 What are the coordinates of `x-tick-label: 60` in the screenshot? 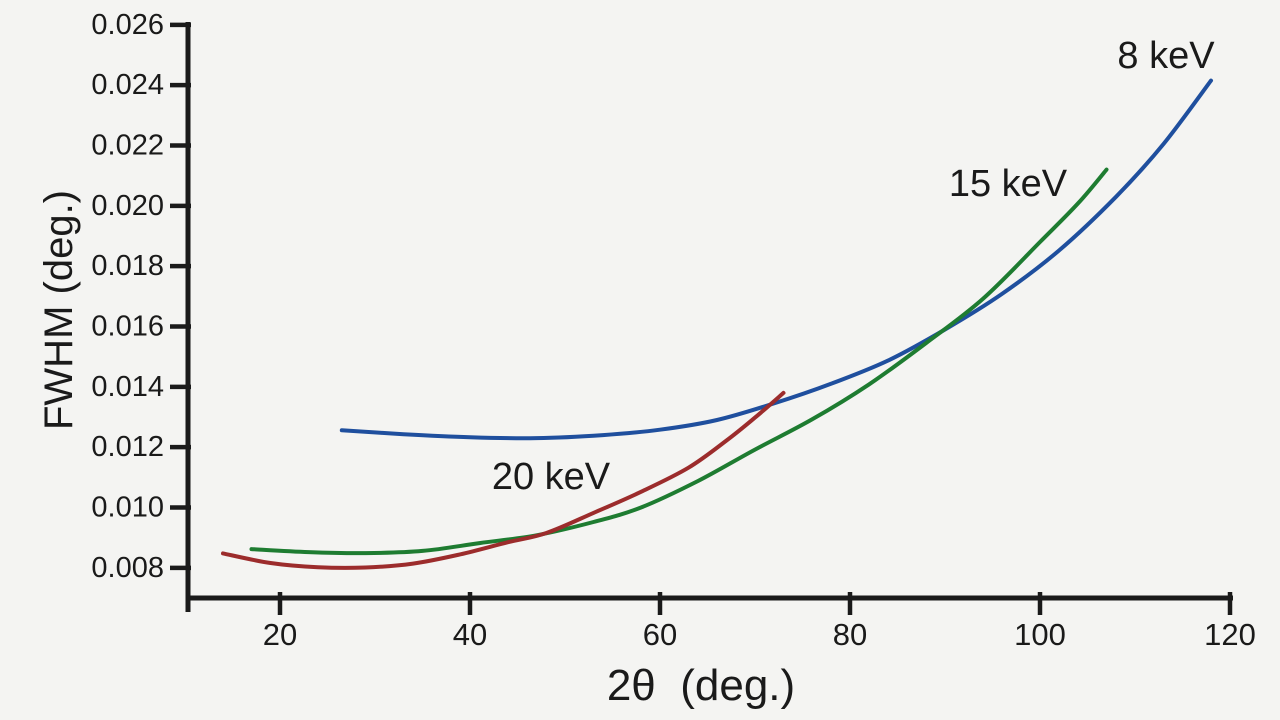 It's located at (660, 634).